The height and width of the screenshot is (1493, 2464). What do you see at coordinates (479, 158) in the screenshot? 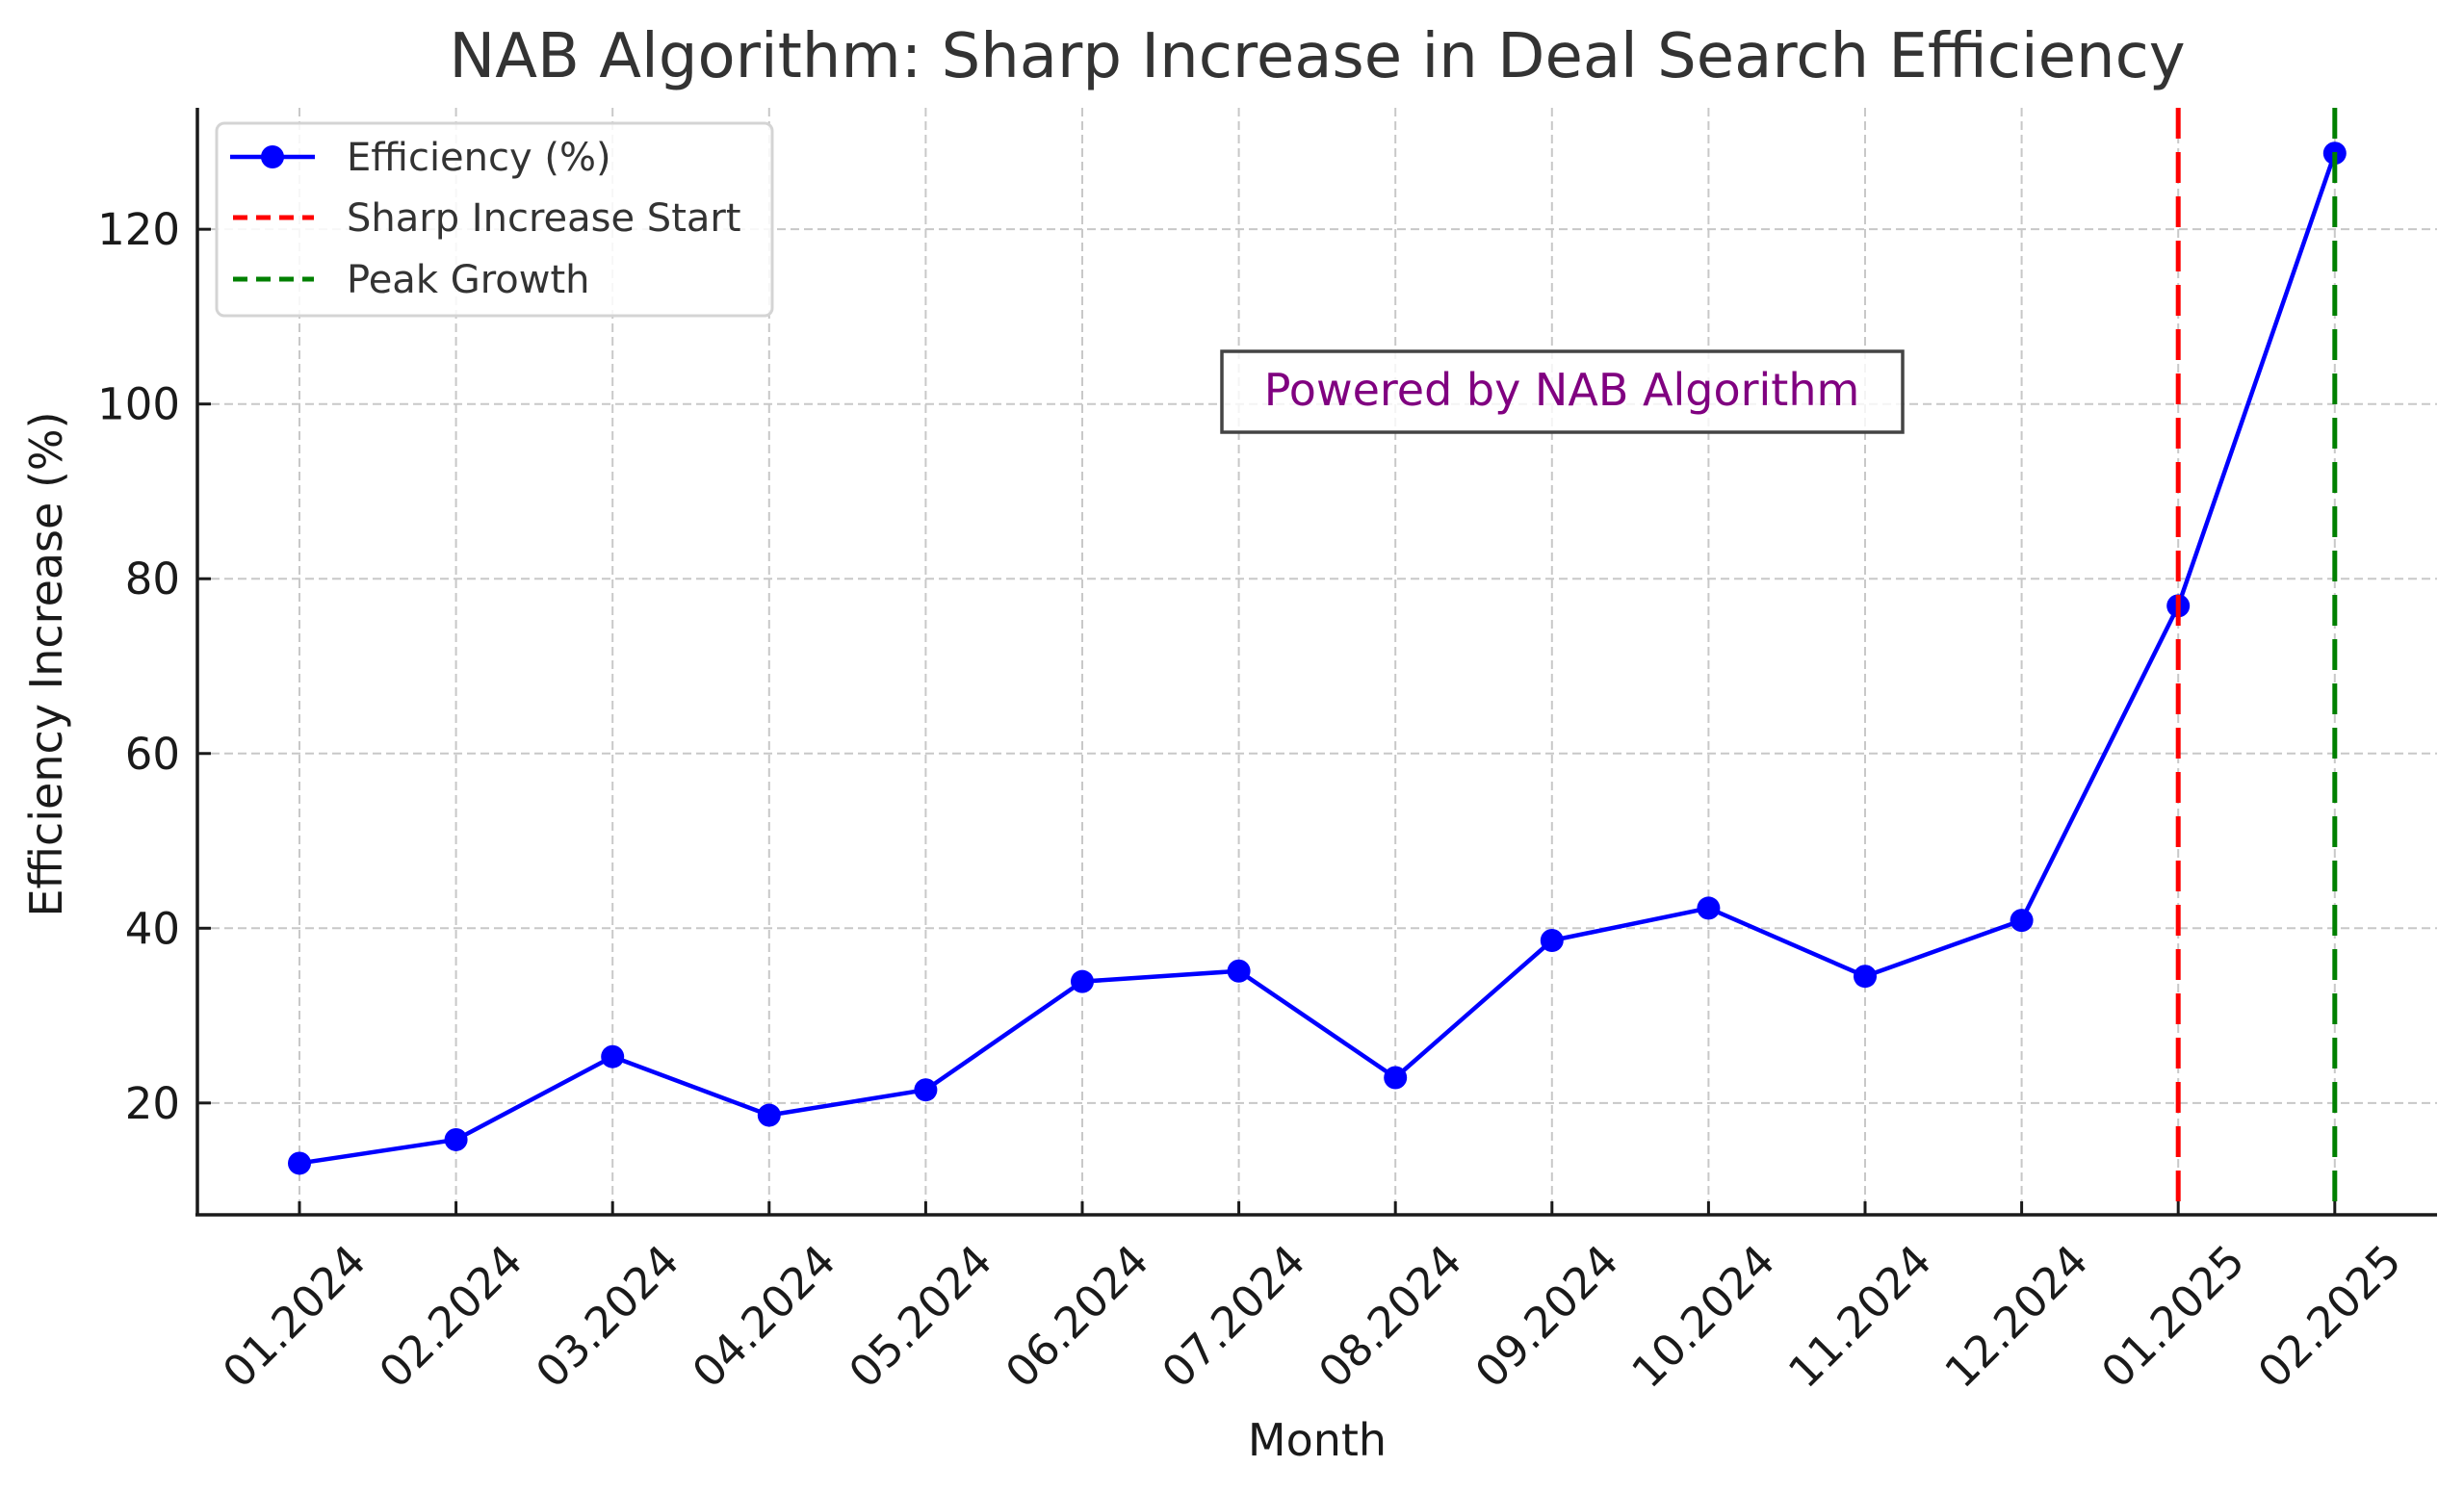
I see `legend-label: Efficiency (%)` at bounding box center [479, 158].